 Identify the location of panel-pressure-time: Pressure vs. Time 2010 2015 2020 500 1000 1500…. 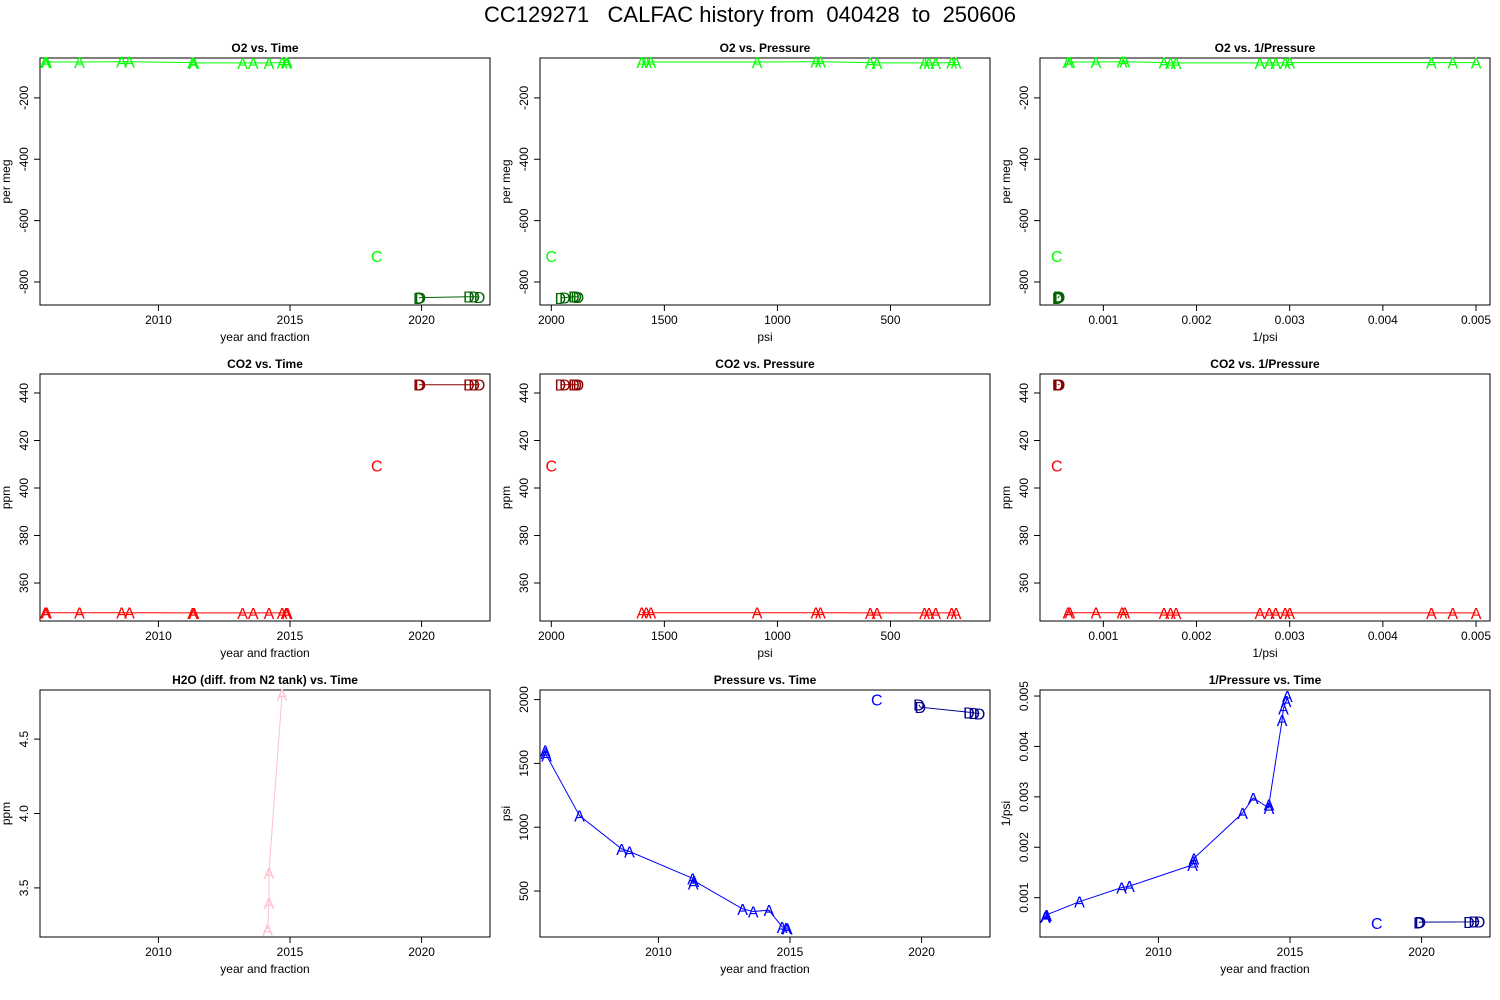
(745, 824).